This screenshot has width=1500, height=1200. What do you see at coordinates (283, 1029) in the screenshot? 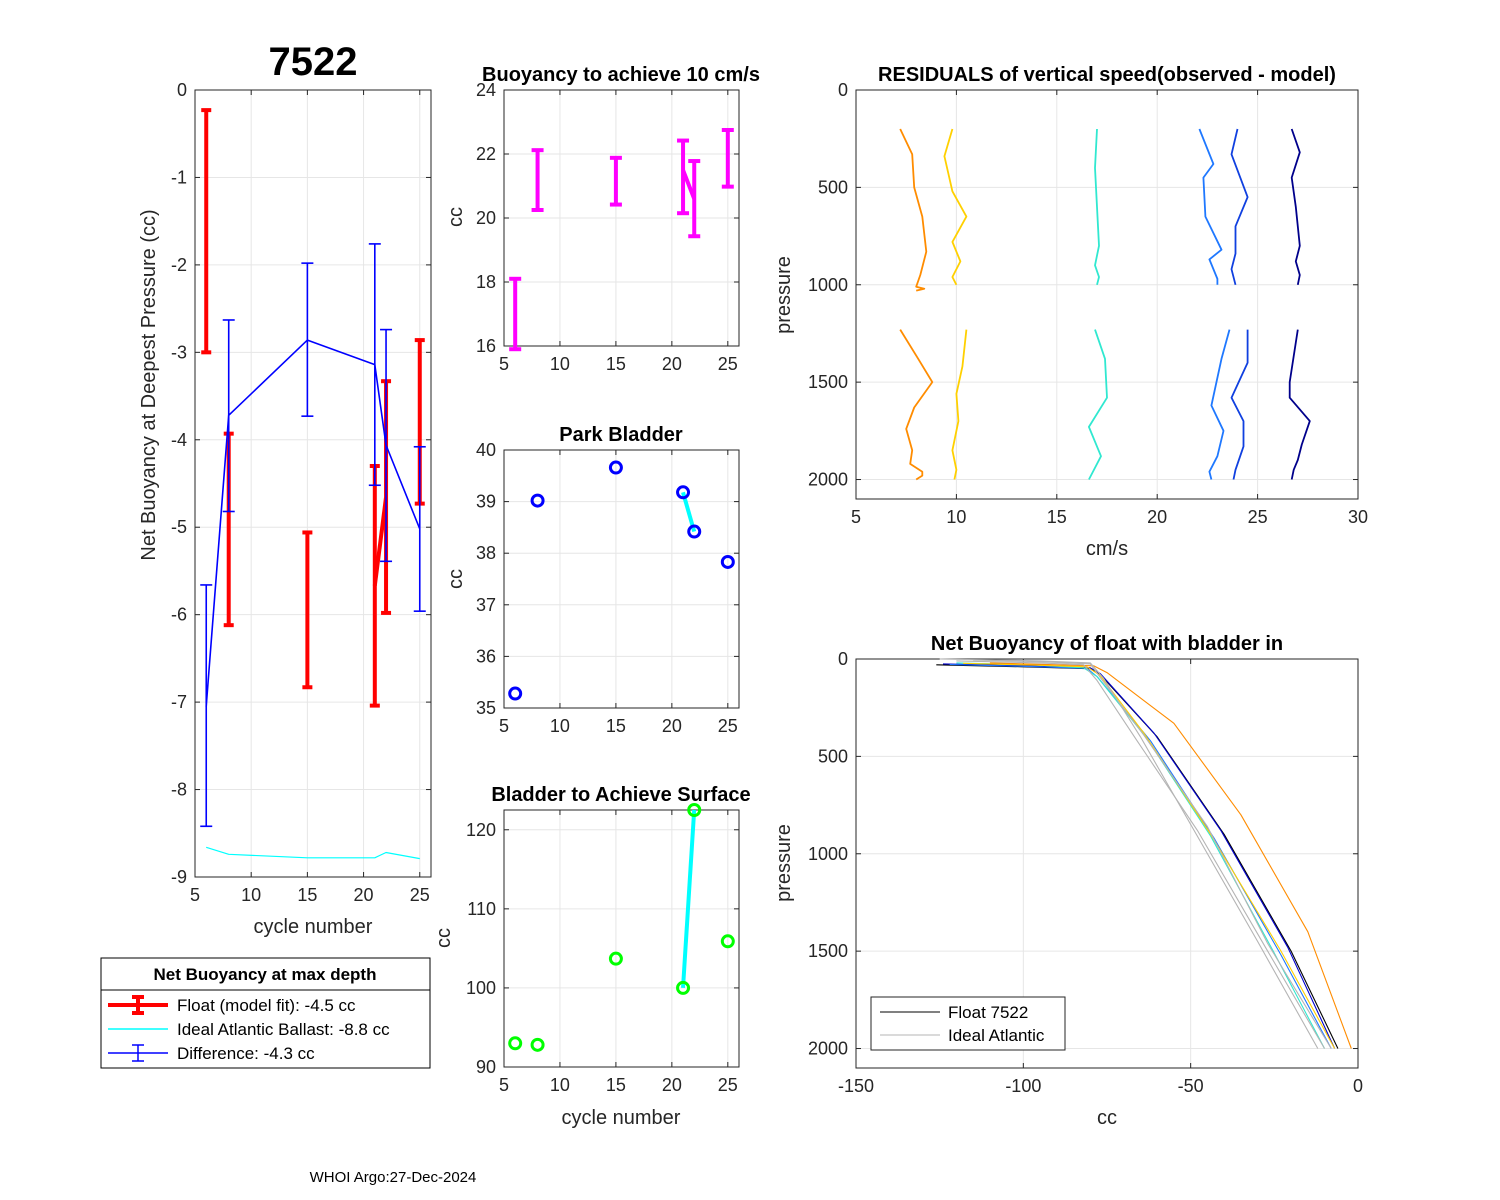
I see `legend-entry-ideal: Ideal Atlantic Ballast: -8.8 cc` at bounding box center [283, 1029].